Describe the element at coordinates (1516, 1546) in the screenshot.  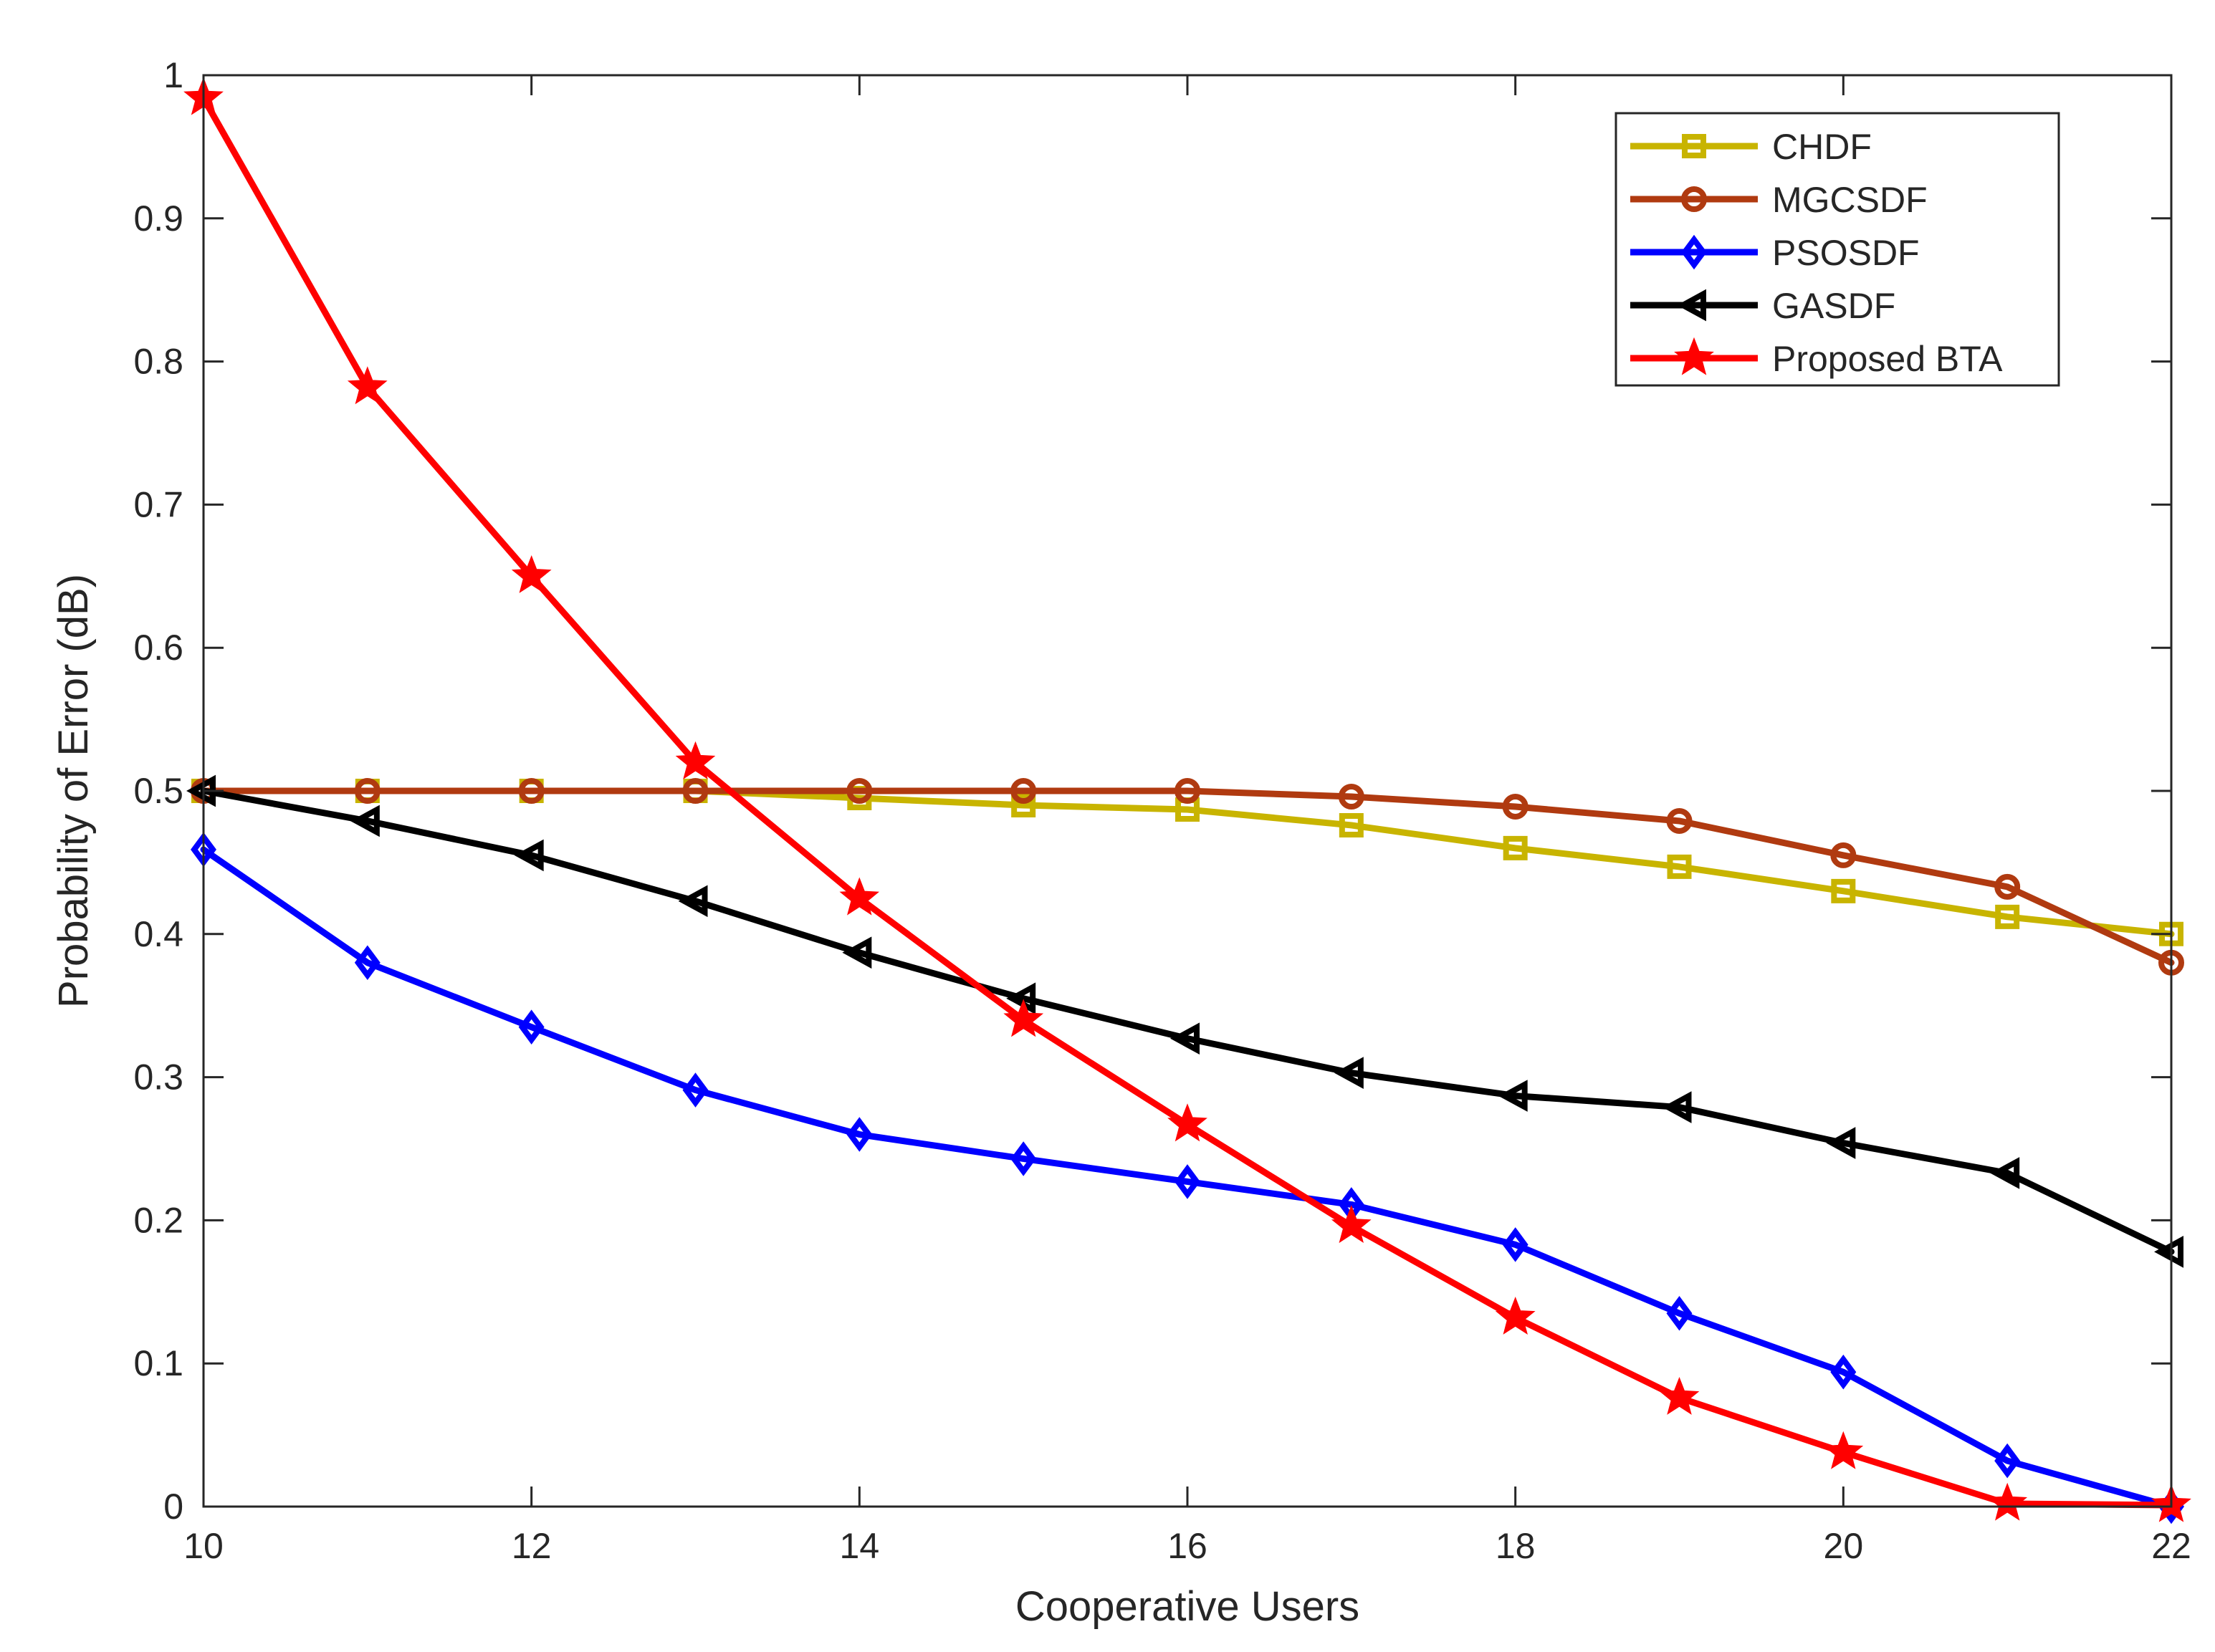
I see `x-tick-label-18: 18` at that location.